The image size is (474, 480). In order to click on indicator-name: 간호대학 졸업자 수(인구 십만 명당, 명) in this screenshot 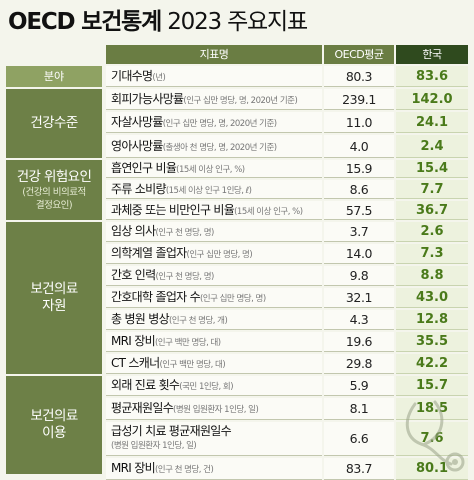, I will do `click(214, 298)`.